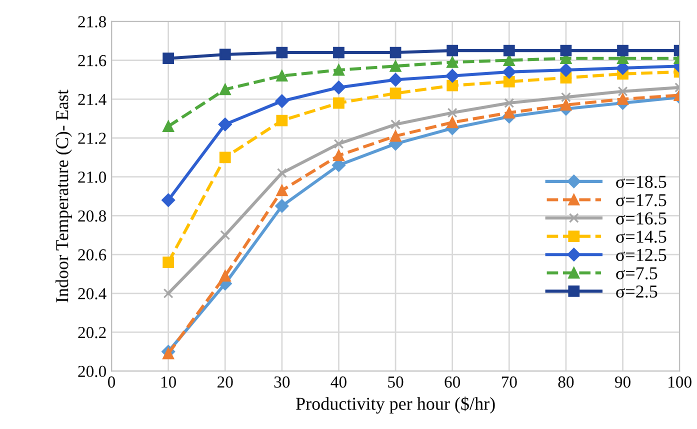  I want to click on y-tick-label: 21.8, so click(92, 22).